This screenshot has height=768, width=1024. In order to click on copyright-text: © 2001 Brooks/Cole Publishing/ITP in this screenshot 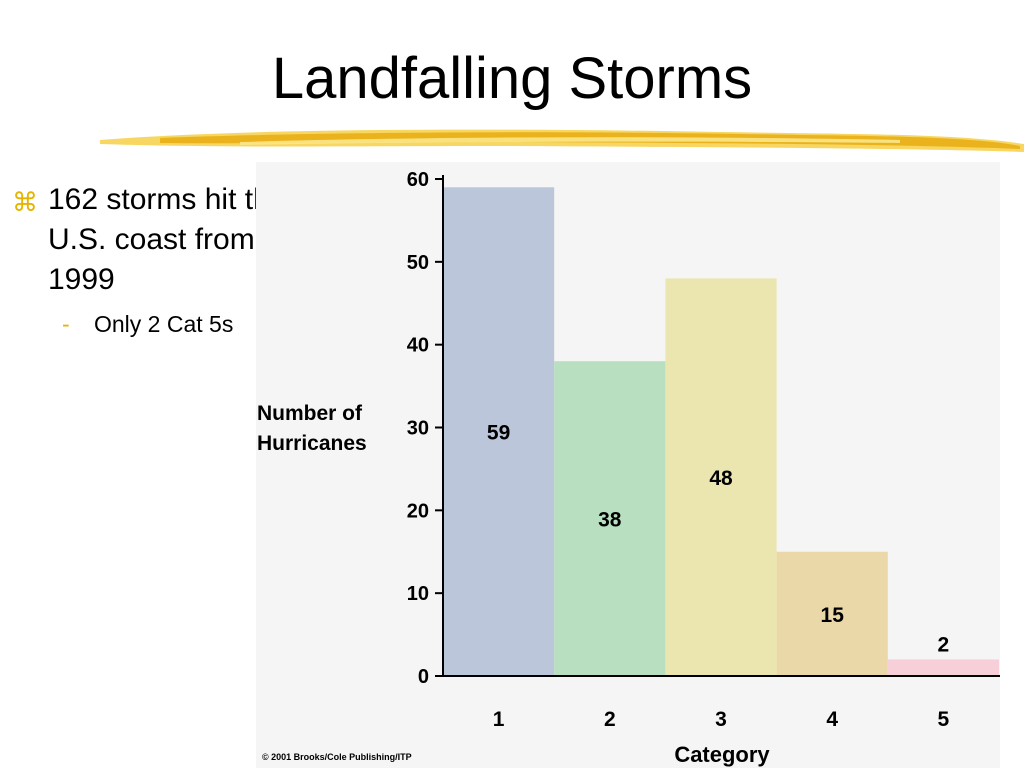, I will do `click(337, 757)`.